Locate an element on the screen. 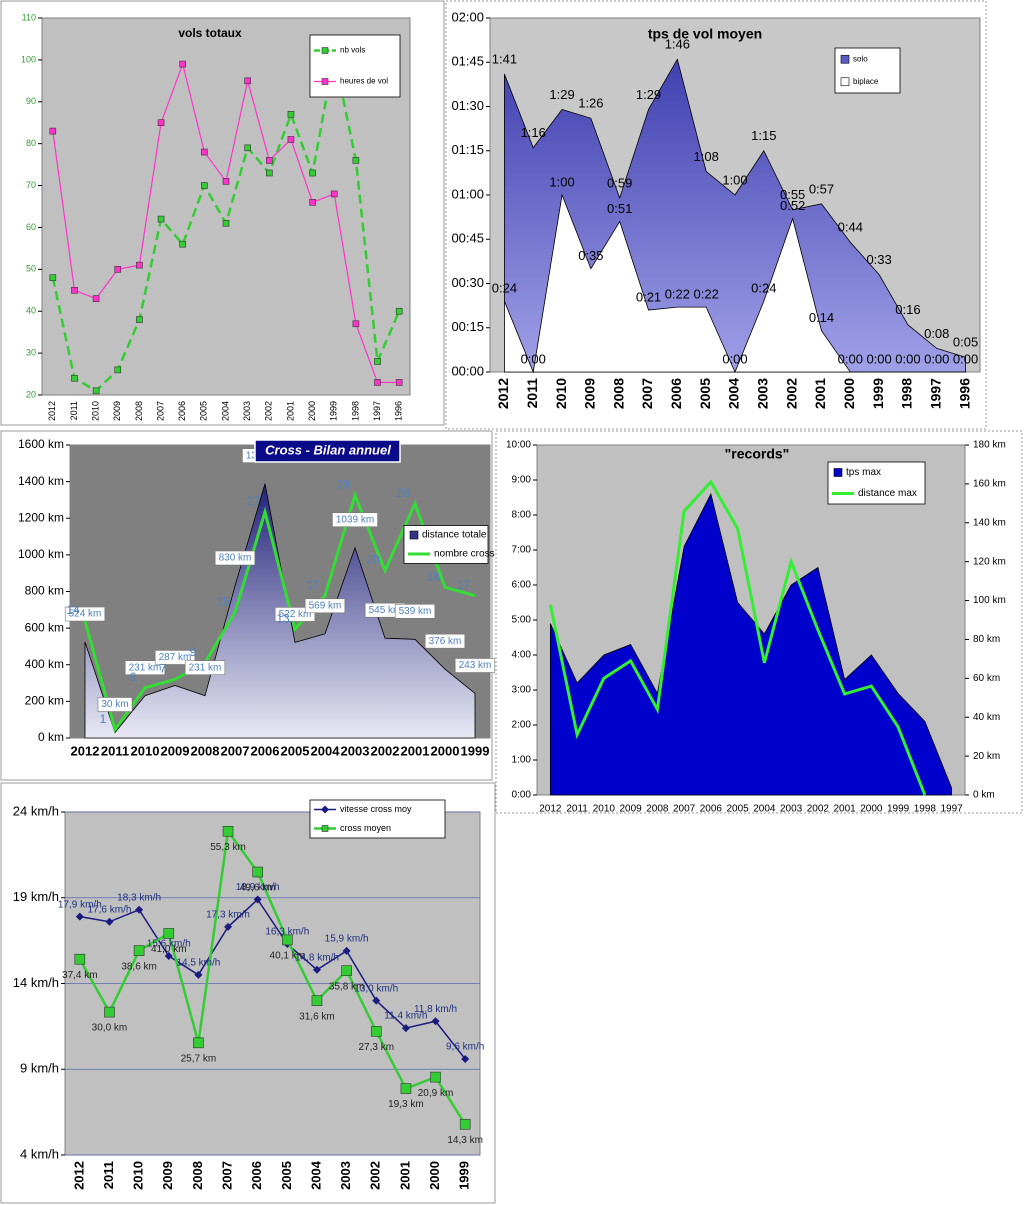 The image size is (1025, 1205). data-label: 0:52 is located at coordinates (792, 205).